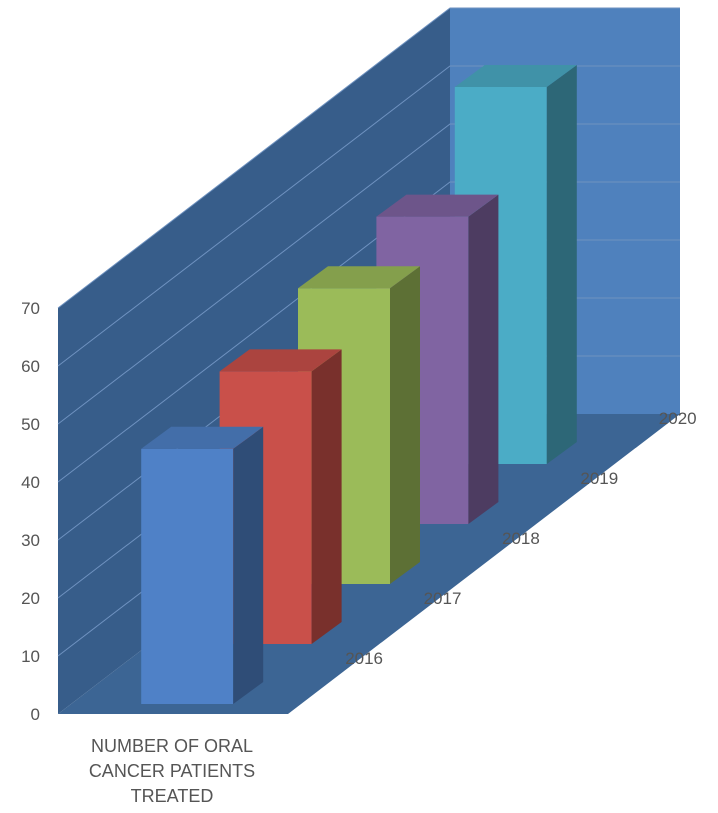 This screenshot has width=718, height=813. Describe the element at coordinates (30, 308) in the screenshot. I see `y-tick-label: 70` at that location.